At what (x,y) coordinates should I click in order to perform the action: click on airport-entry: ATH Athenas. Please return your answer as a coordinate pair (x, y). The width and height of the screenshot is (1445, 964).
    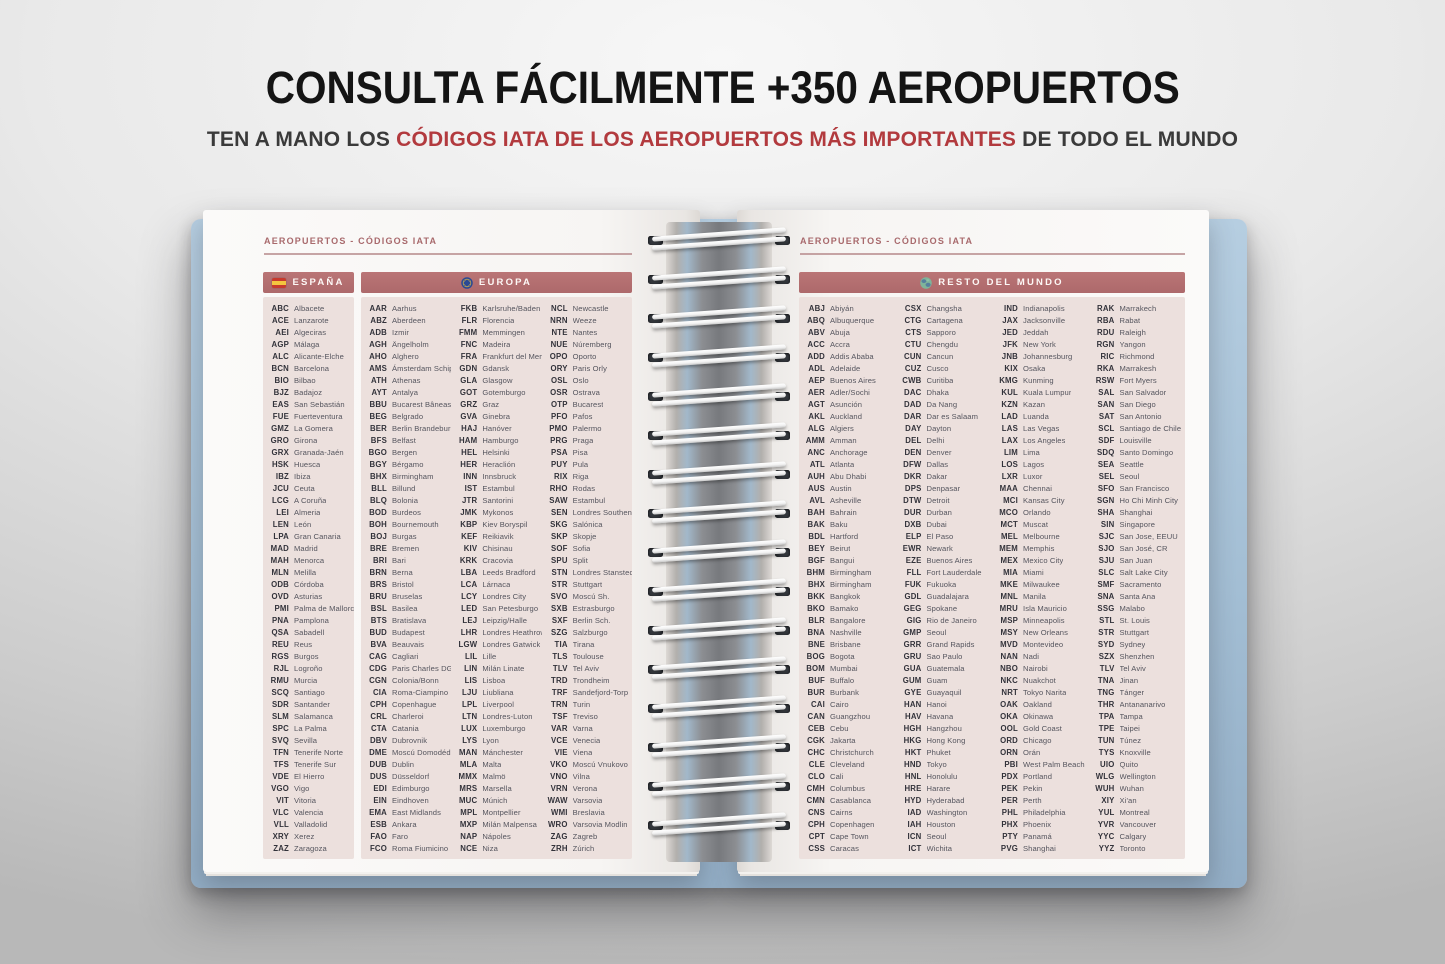
    Looking at the image, I should click on (406, 380).